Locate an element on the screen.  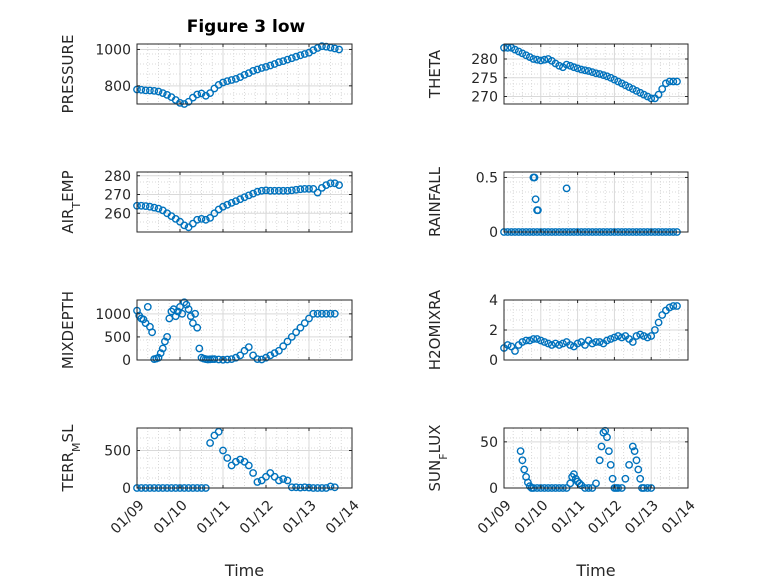
y-tick-label: 50 is located at coordinates (489, 443).